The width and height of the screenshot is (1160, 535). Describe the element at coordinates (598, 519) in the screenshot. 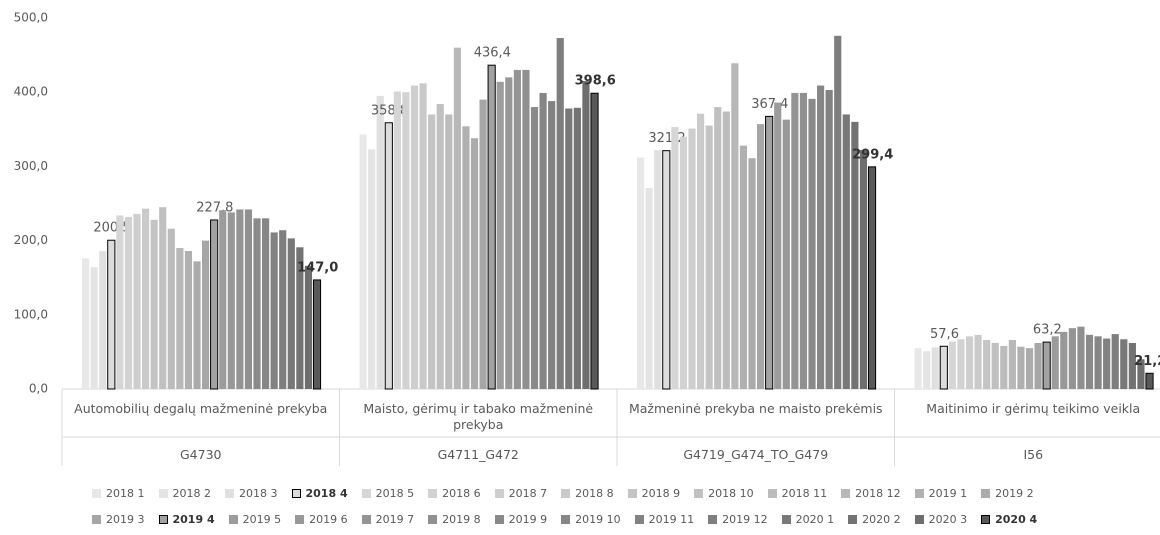

I see `legend-label: 2019 10` at that location.